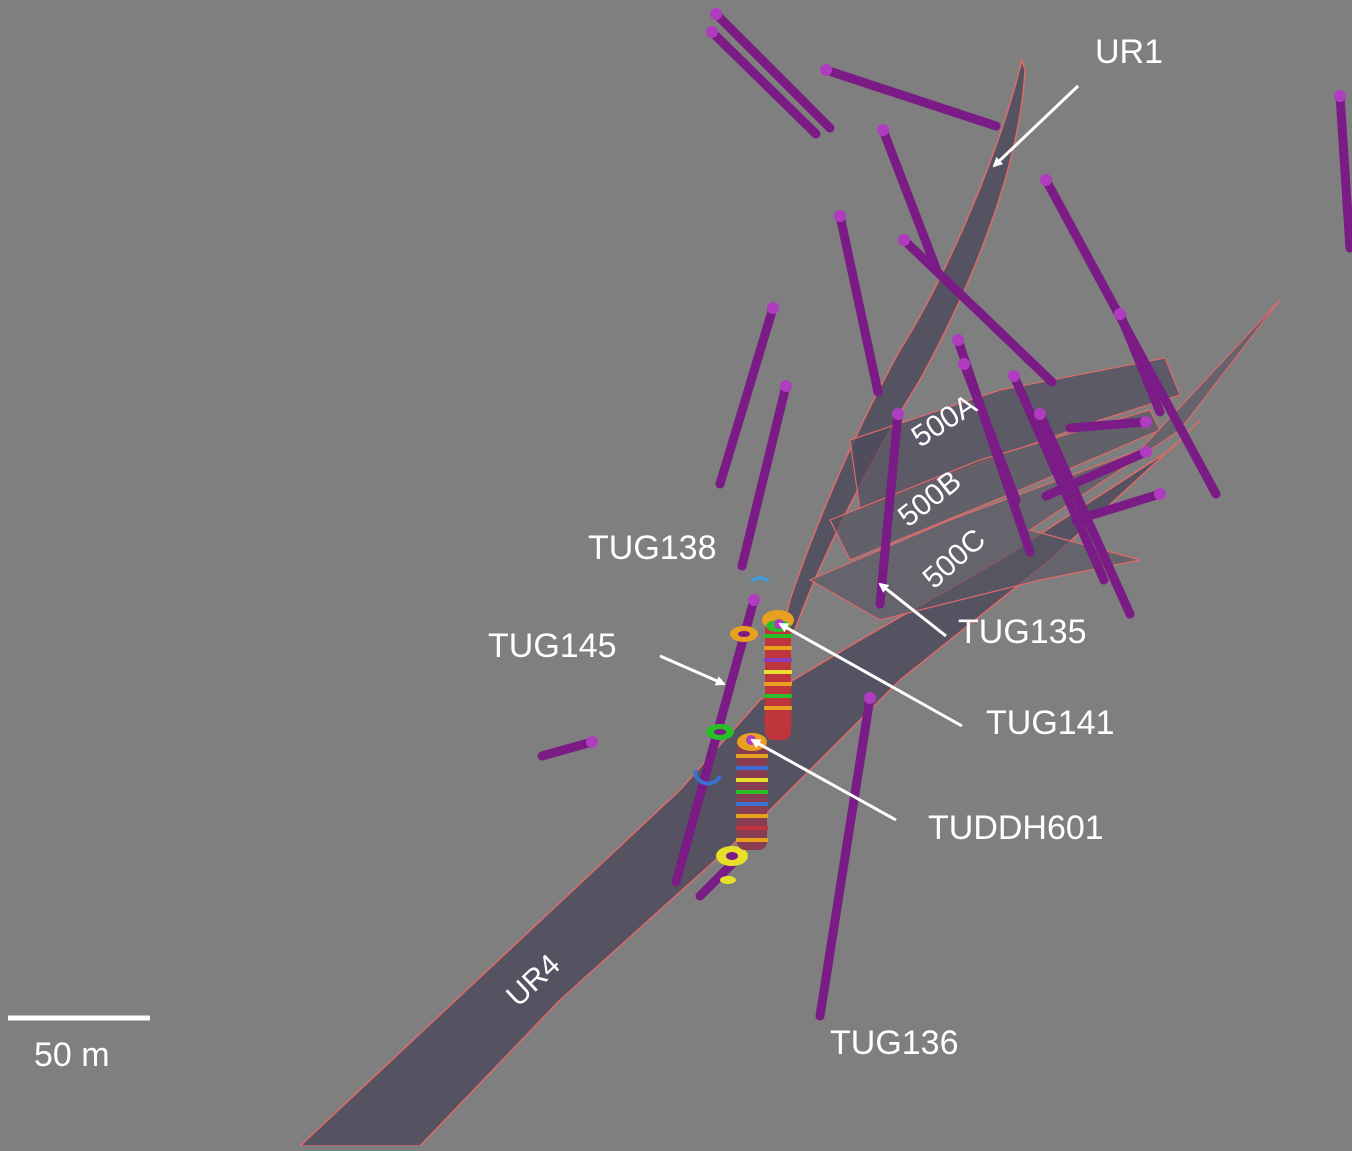 The height and width of the screenshot is (1151, 1352). Describe the element at coordinates (552, 646) in the screenshot. I see `label-tug145: TUG145` at that location.